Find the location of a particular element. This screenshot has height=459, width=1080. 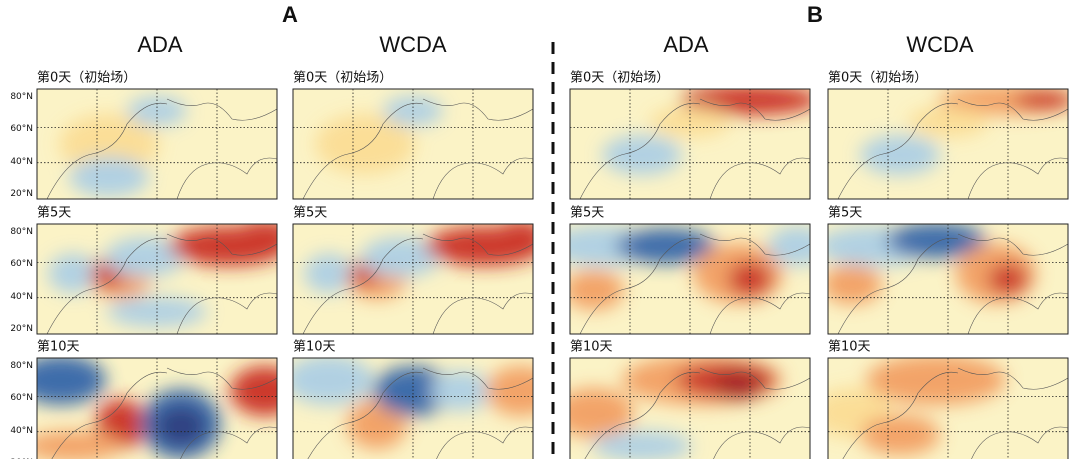

panel-label: A is located at coordinates (290, 14).